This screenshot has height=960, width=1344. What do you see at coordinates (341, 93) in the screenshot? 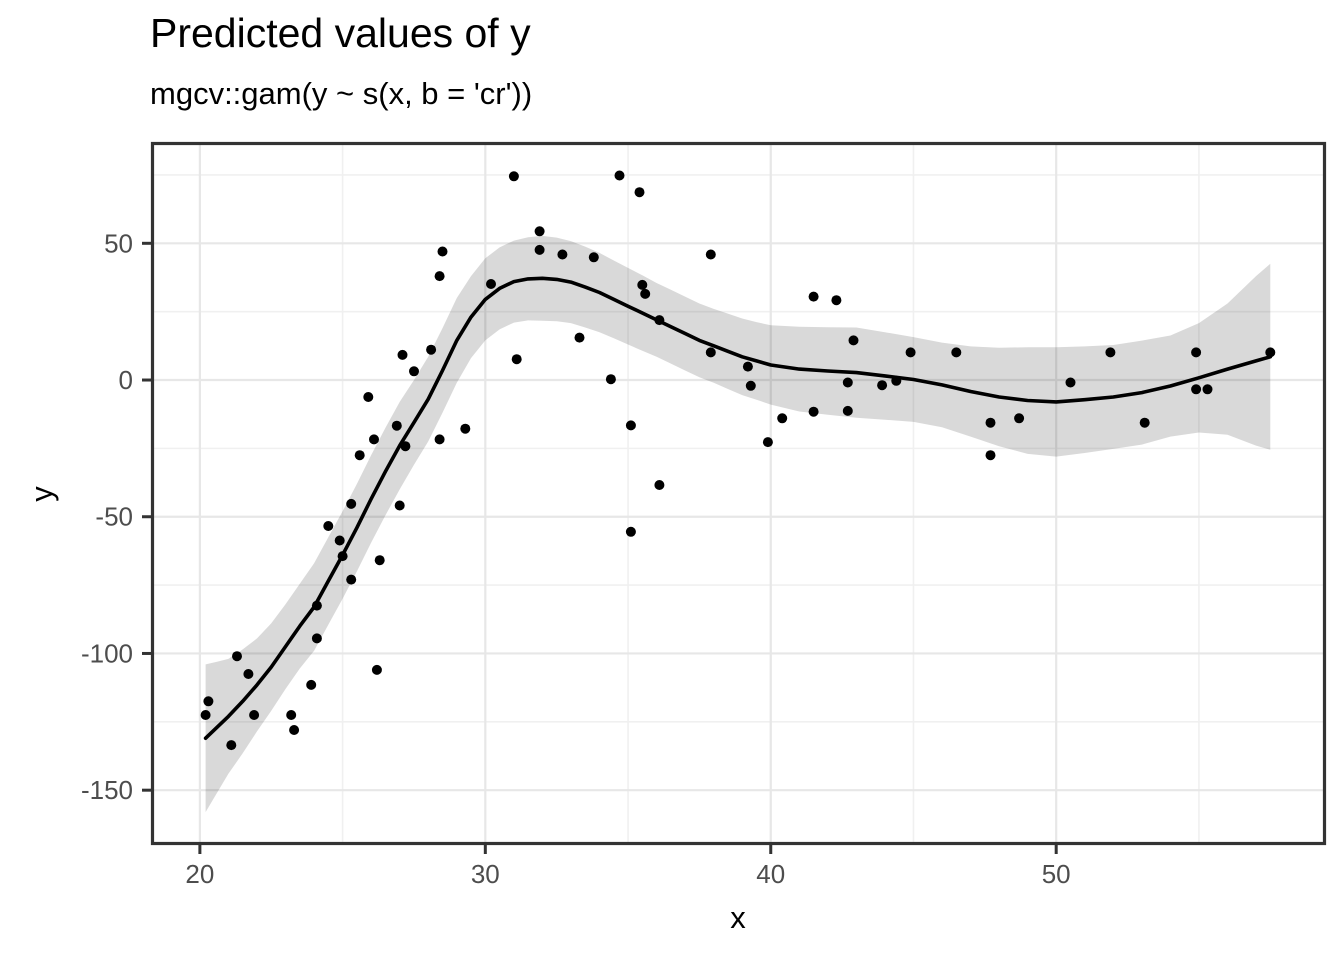
I see `plot-subtitle: mgcv::gam(y ~ s(x, b = 'cr'))` at bounding box center [341, 93].